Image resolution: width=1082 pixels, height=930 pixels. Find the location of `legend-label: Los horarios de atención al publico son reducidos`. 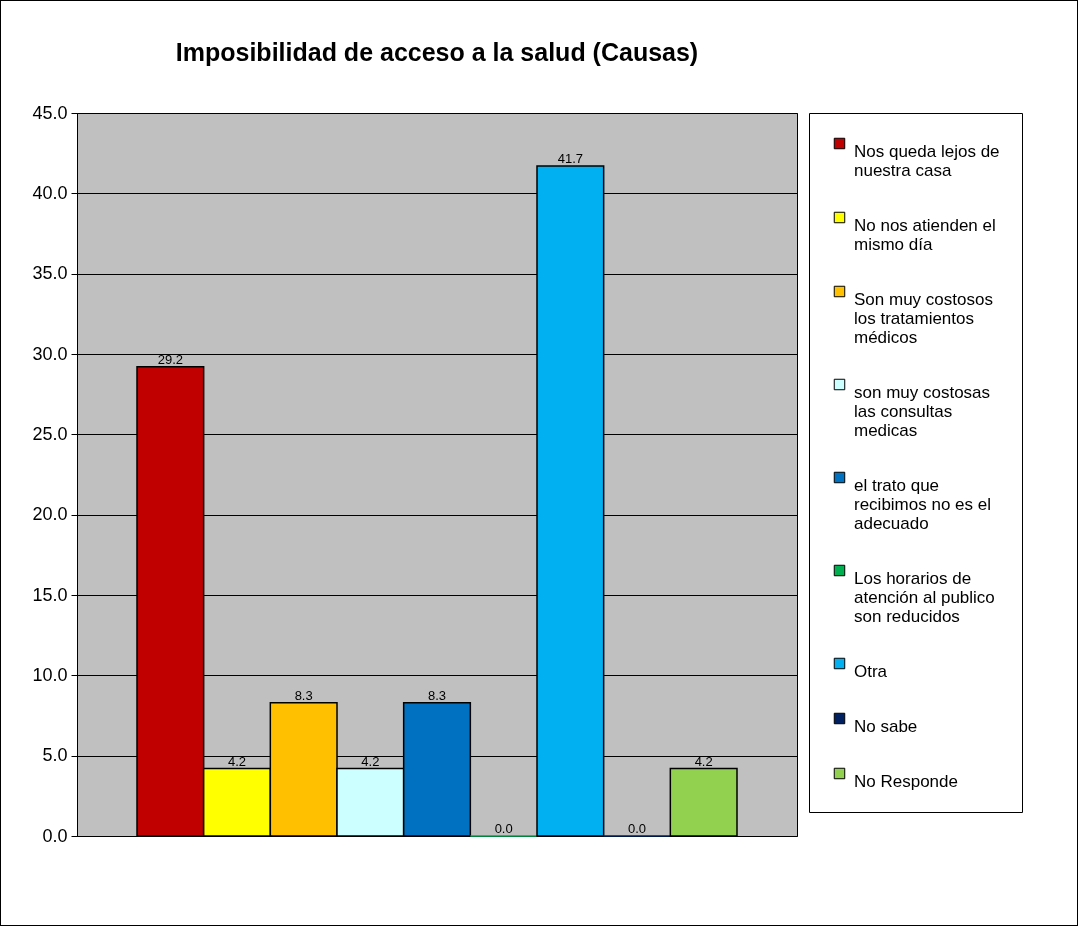

legend-label: Los horarios de atención al publico son reducidos is located at coordinates (924, 597).